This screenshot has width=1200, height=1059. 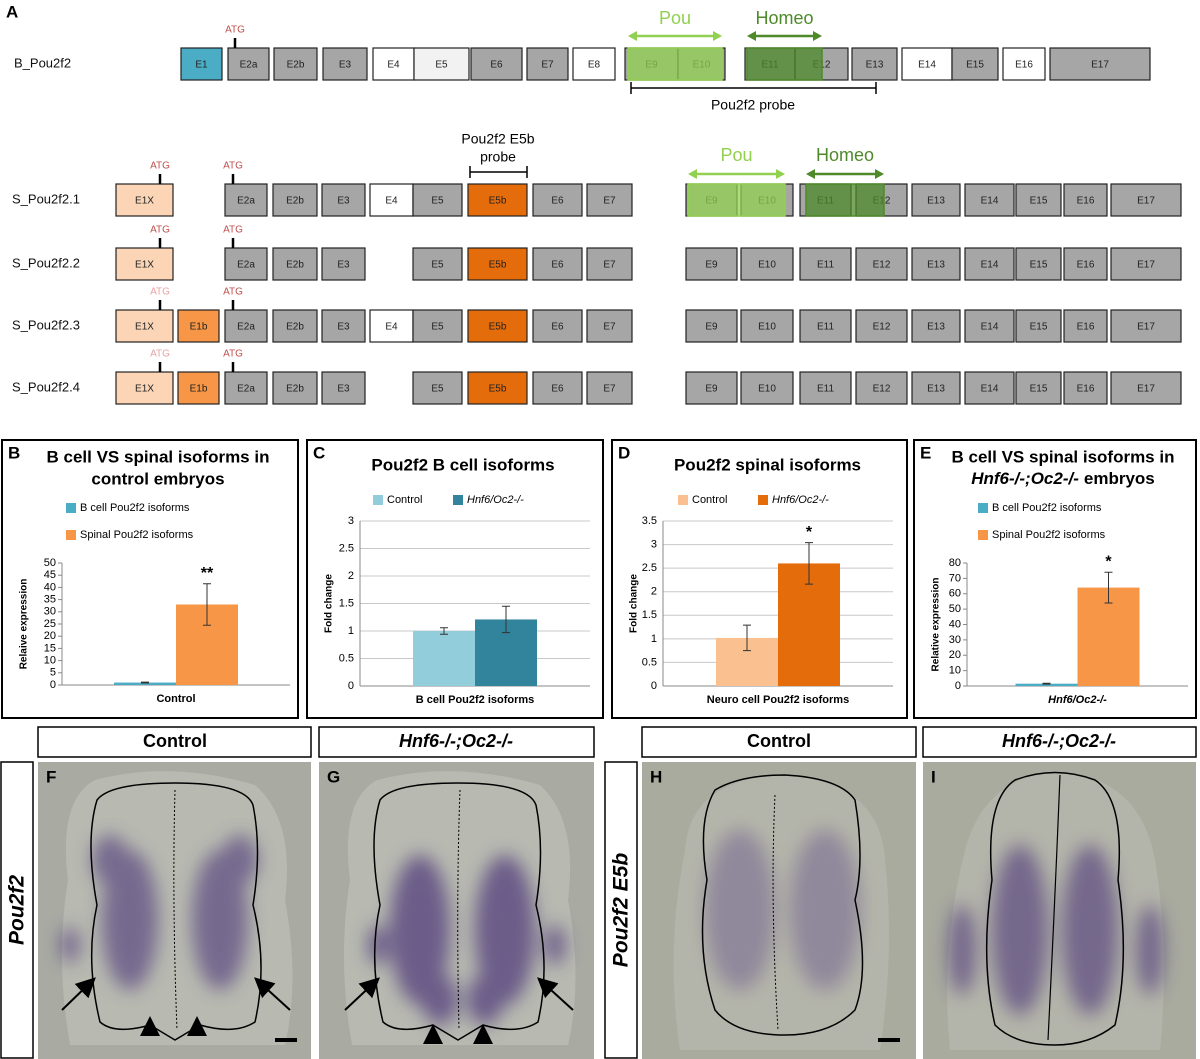 What do you see at coordinates (50, 612) in the screenshot?
I see `y-tick-label: 30` at bounding box center [50, 612].